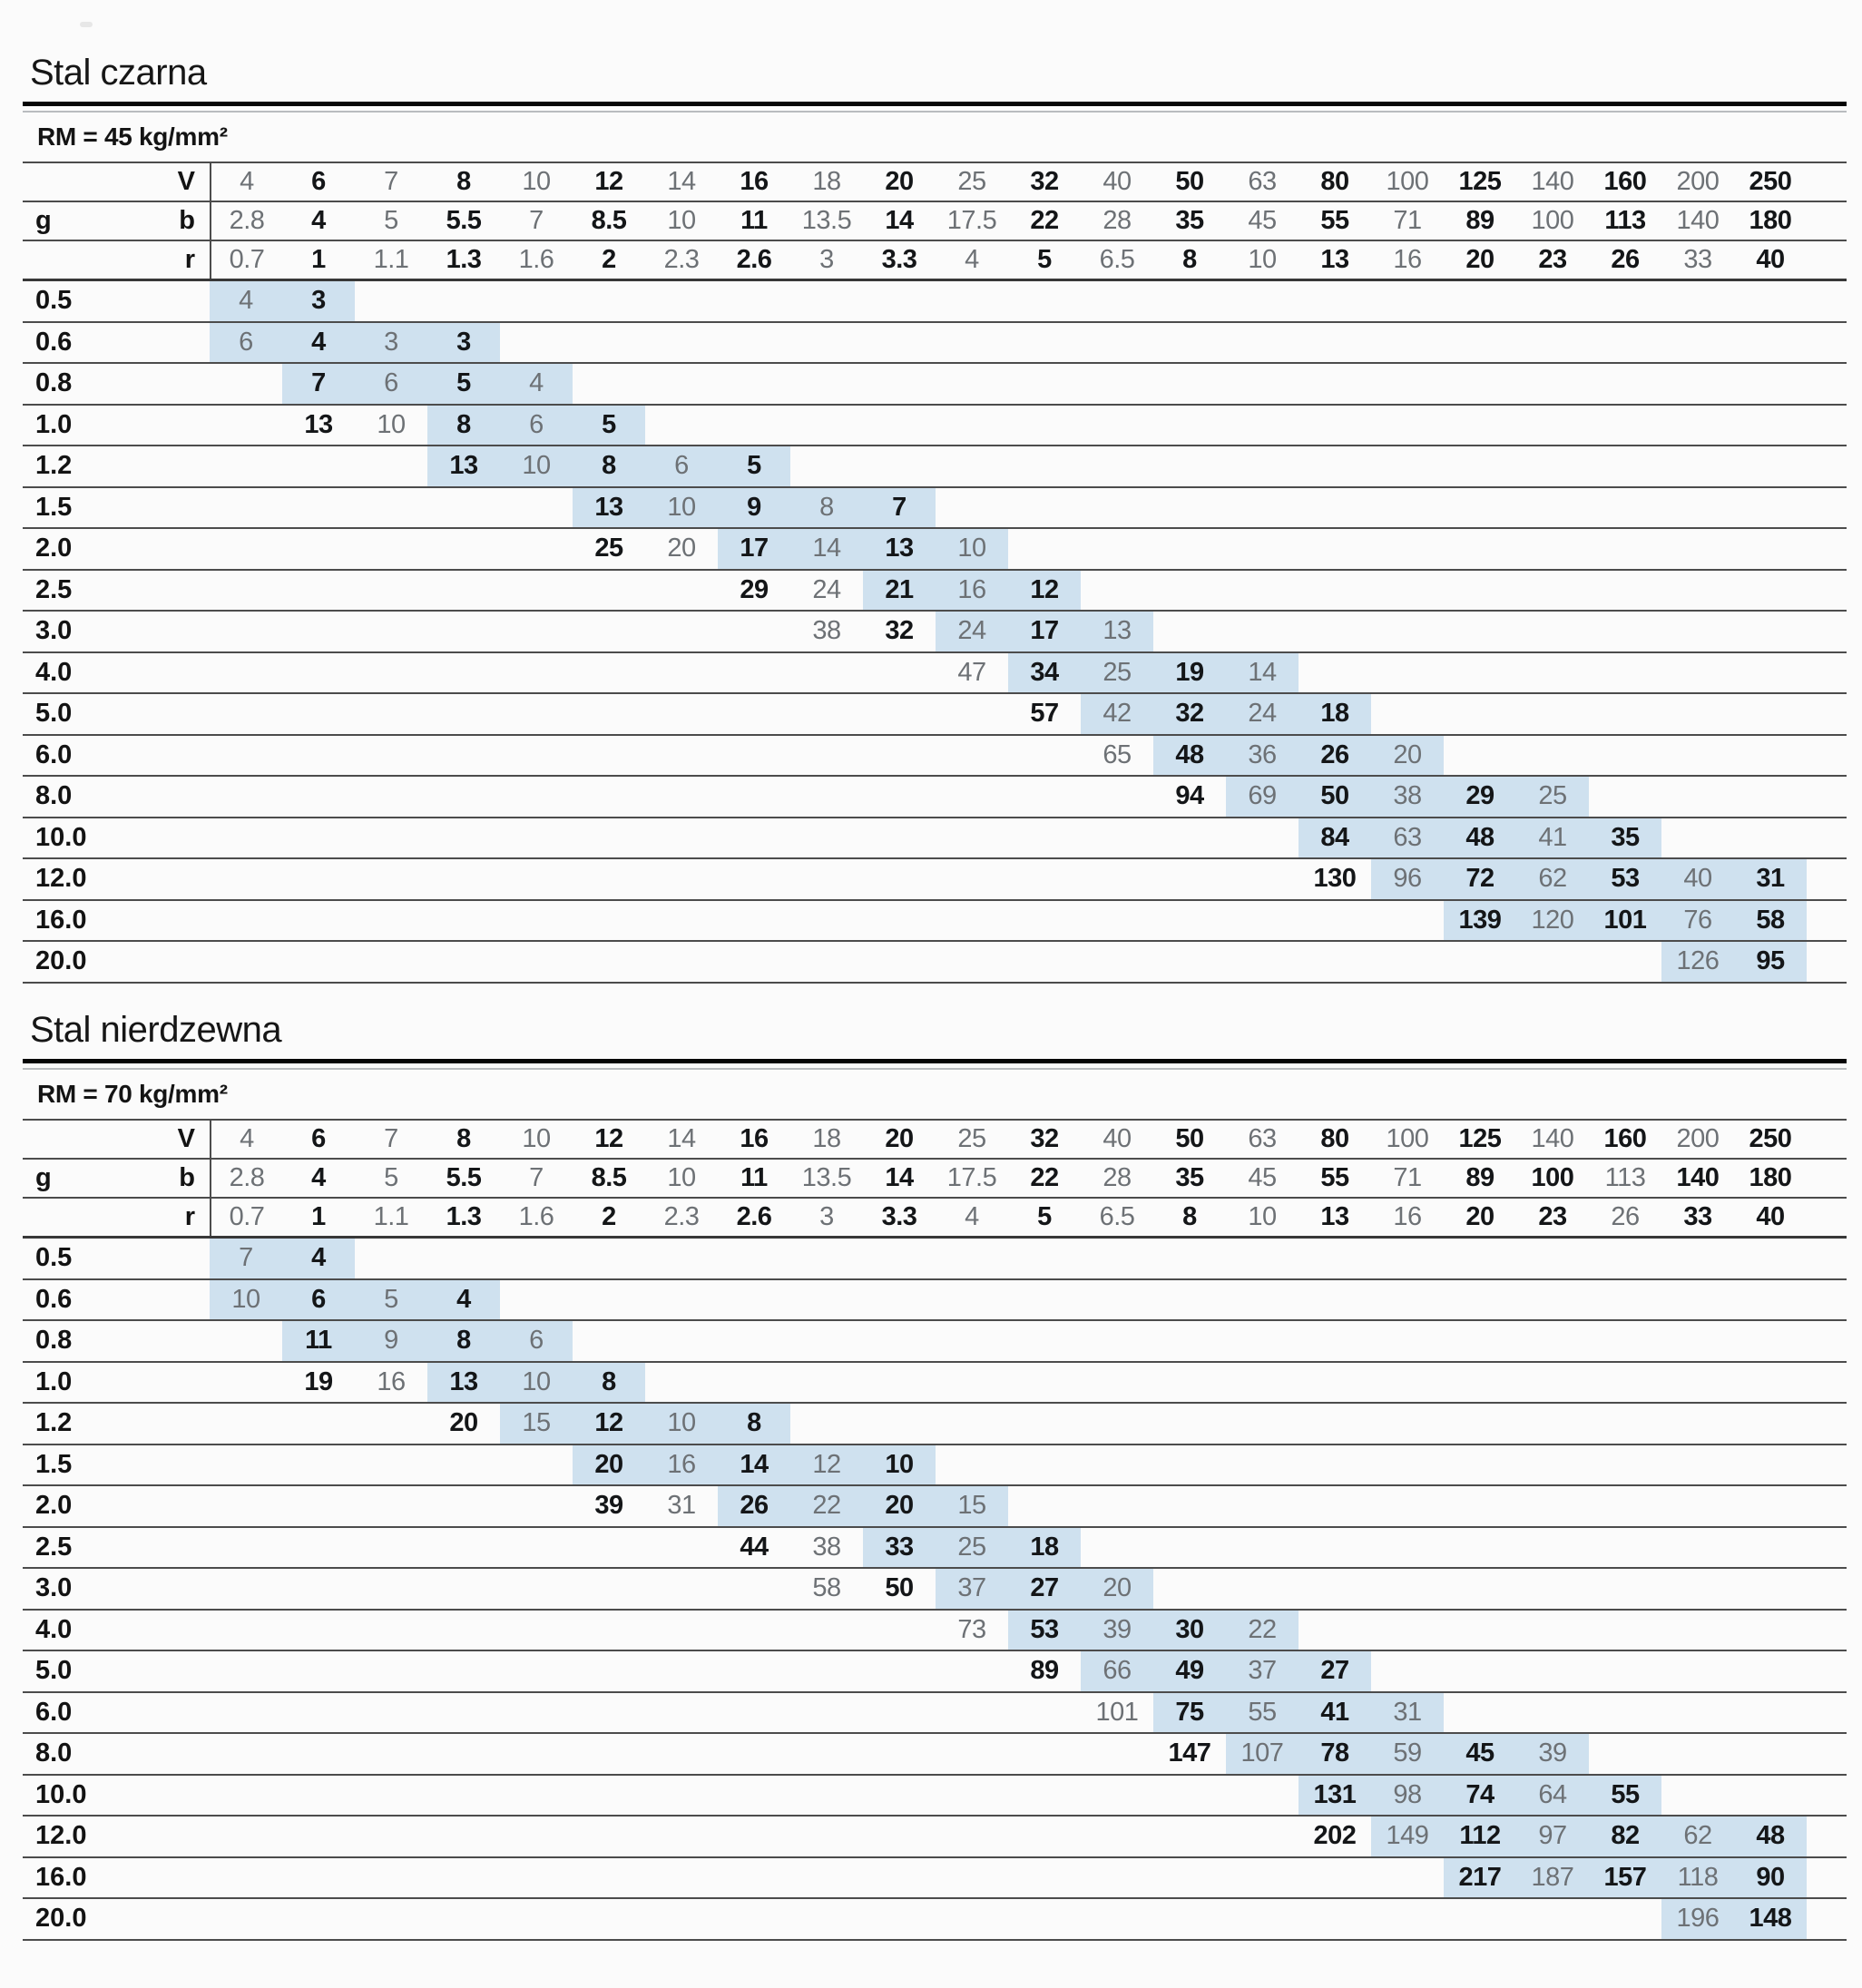 The width and height of the screenshot is (1862, 1988). I want to click on cell-value: 196, so click(1697, 1919).